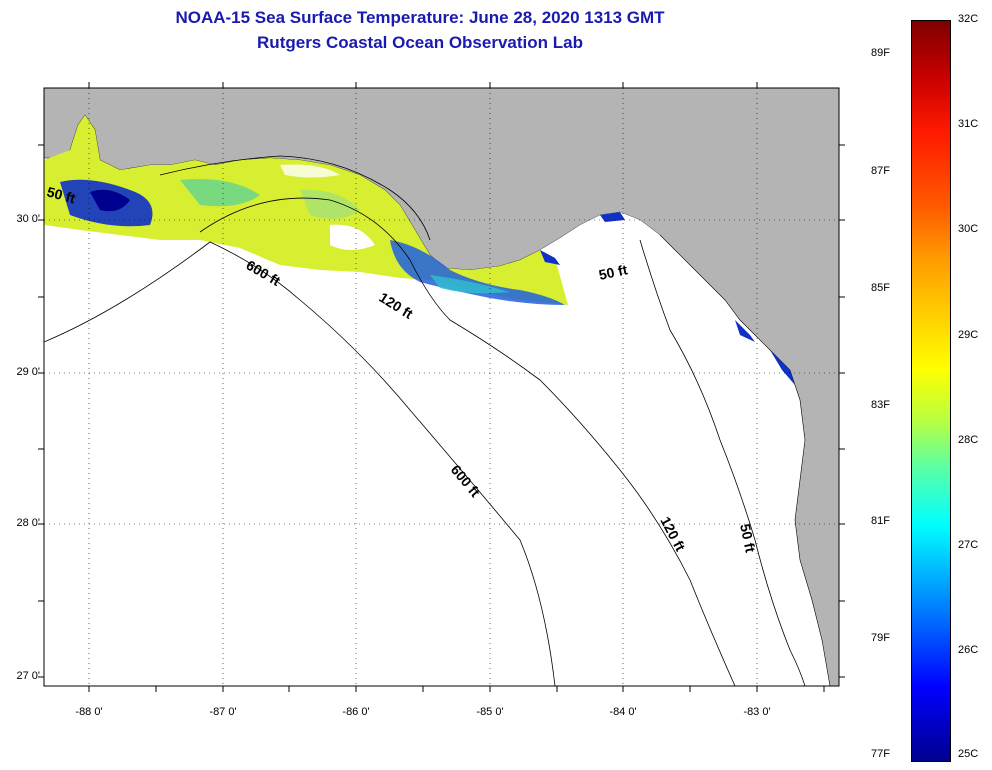 The height and width of the screenshot is (770, 992). Describe the element at coordinates (968, 335) in the screenshot. I see `colorbar-c-29: 29C` at that location.